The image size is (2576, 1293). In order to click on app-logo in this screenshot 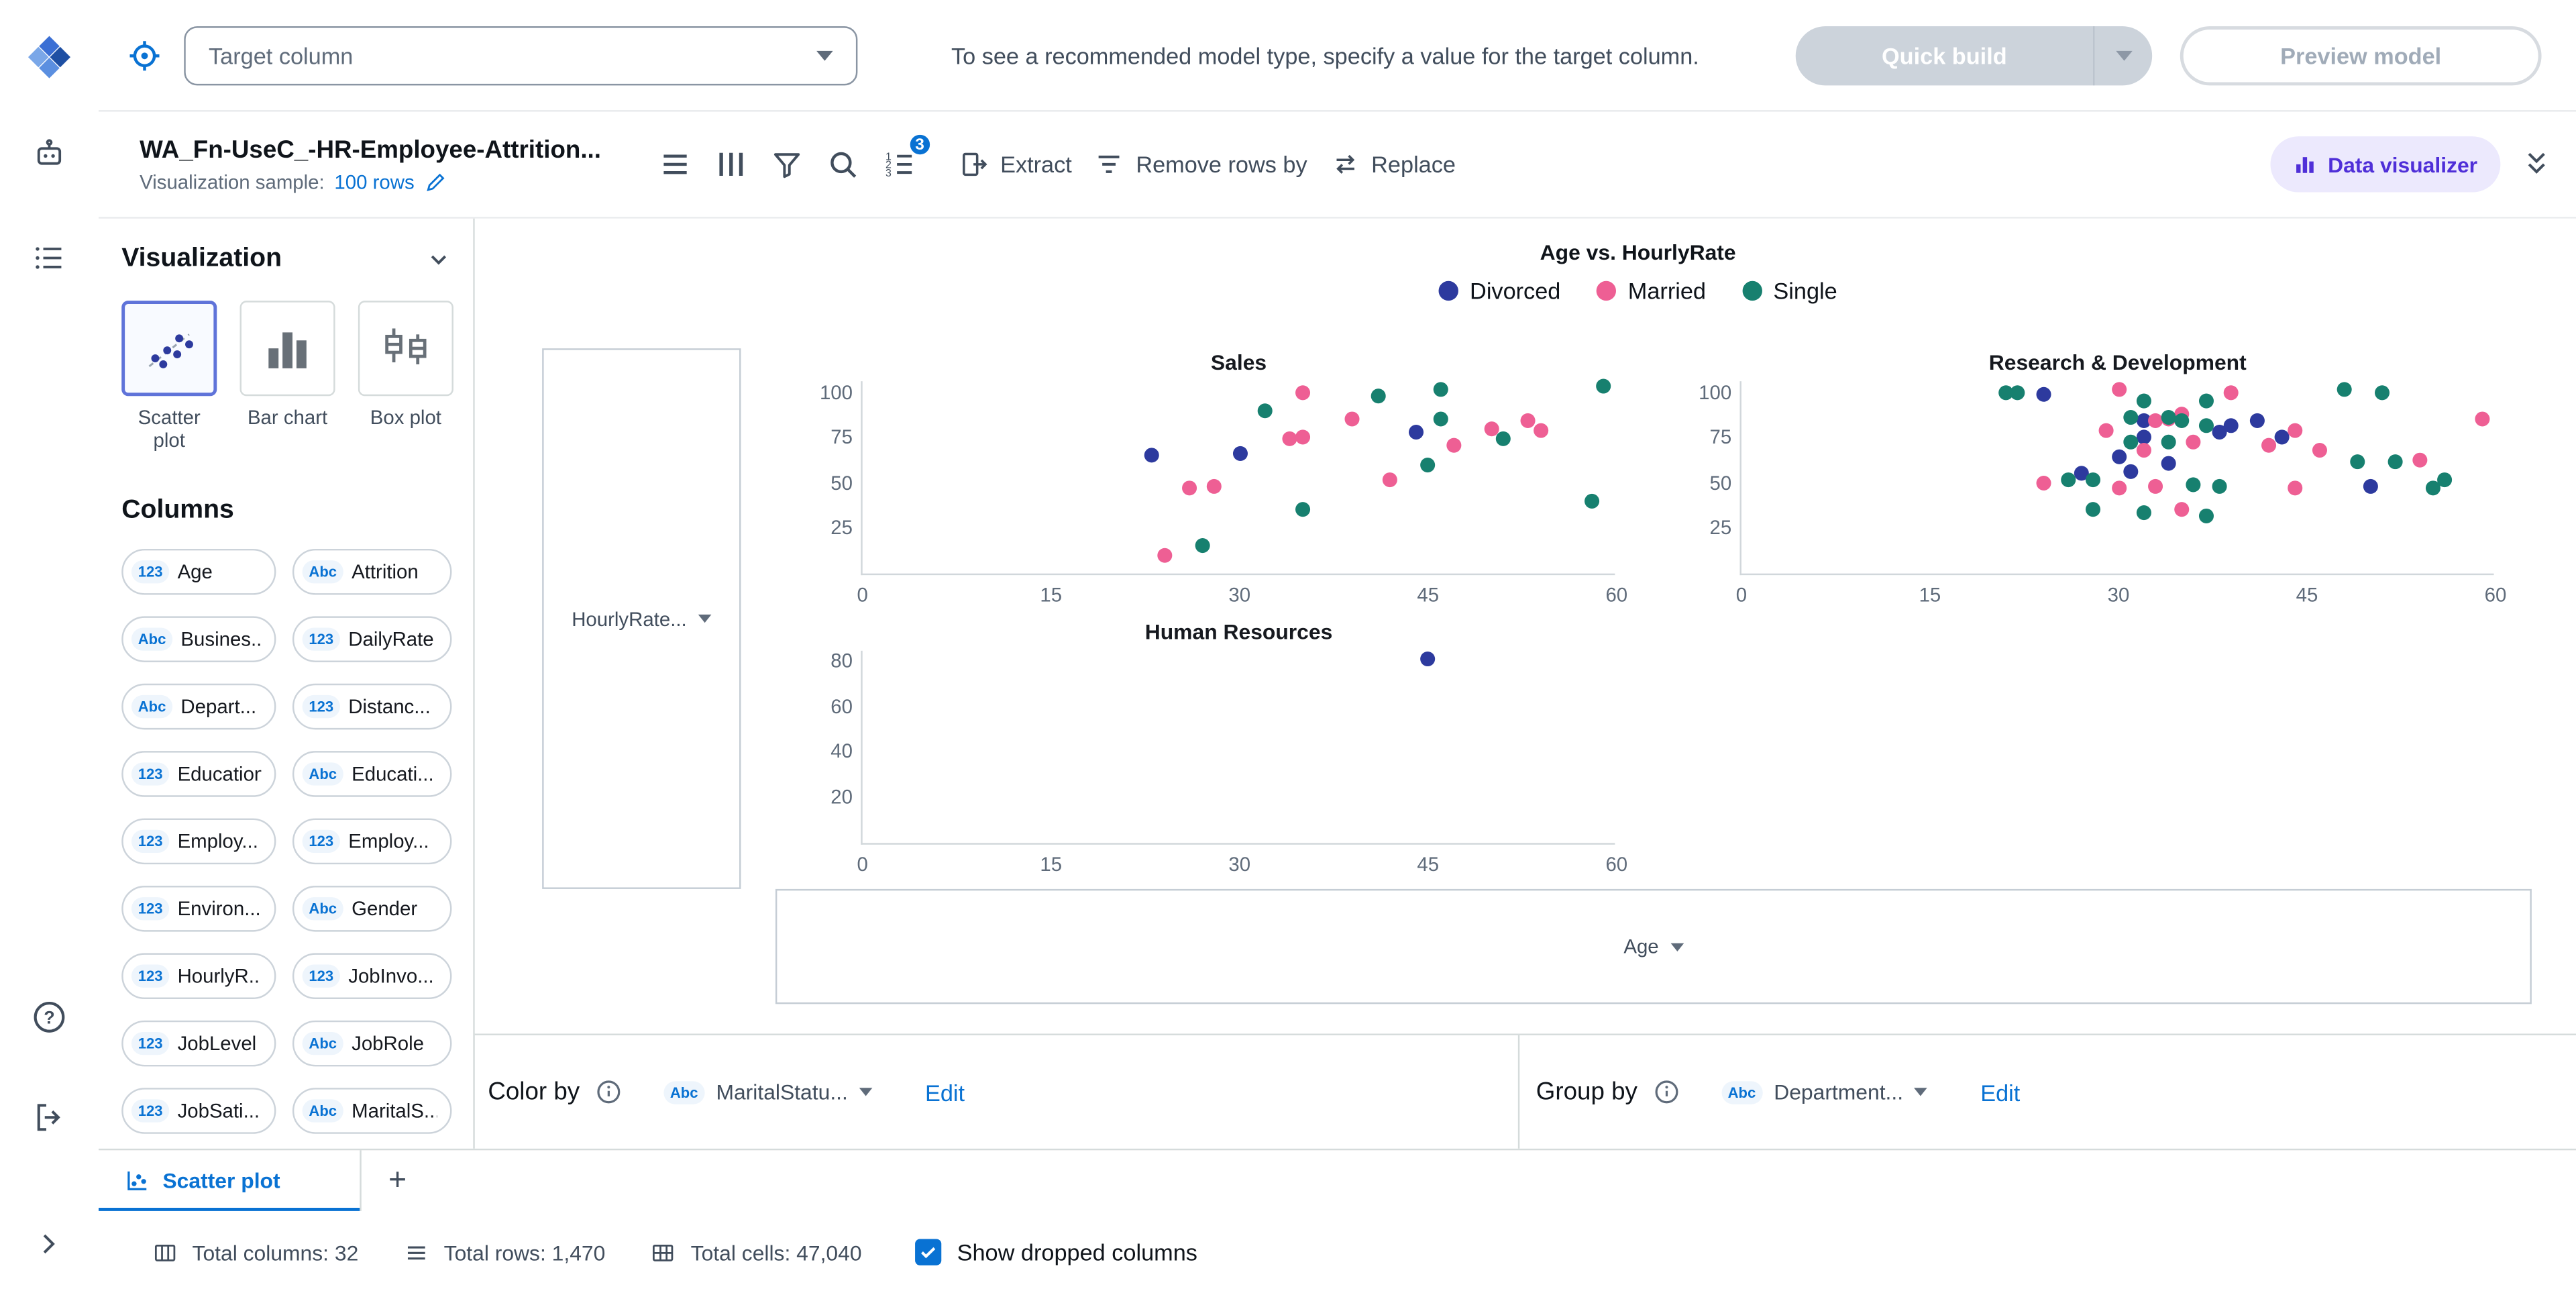, I will do `click(49, 62)`.